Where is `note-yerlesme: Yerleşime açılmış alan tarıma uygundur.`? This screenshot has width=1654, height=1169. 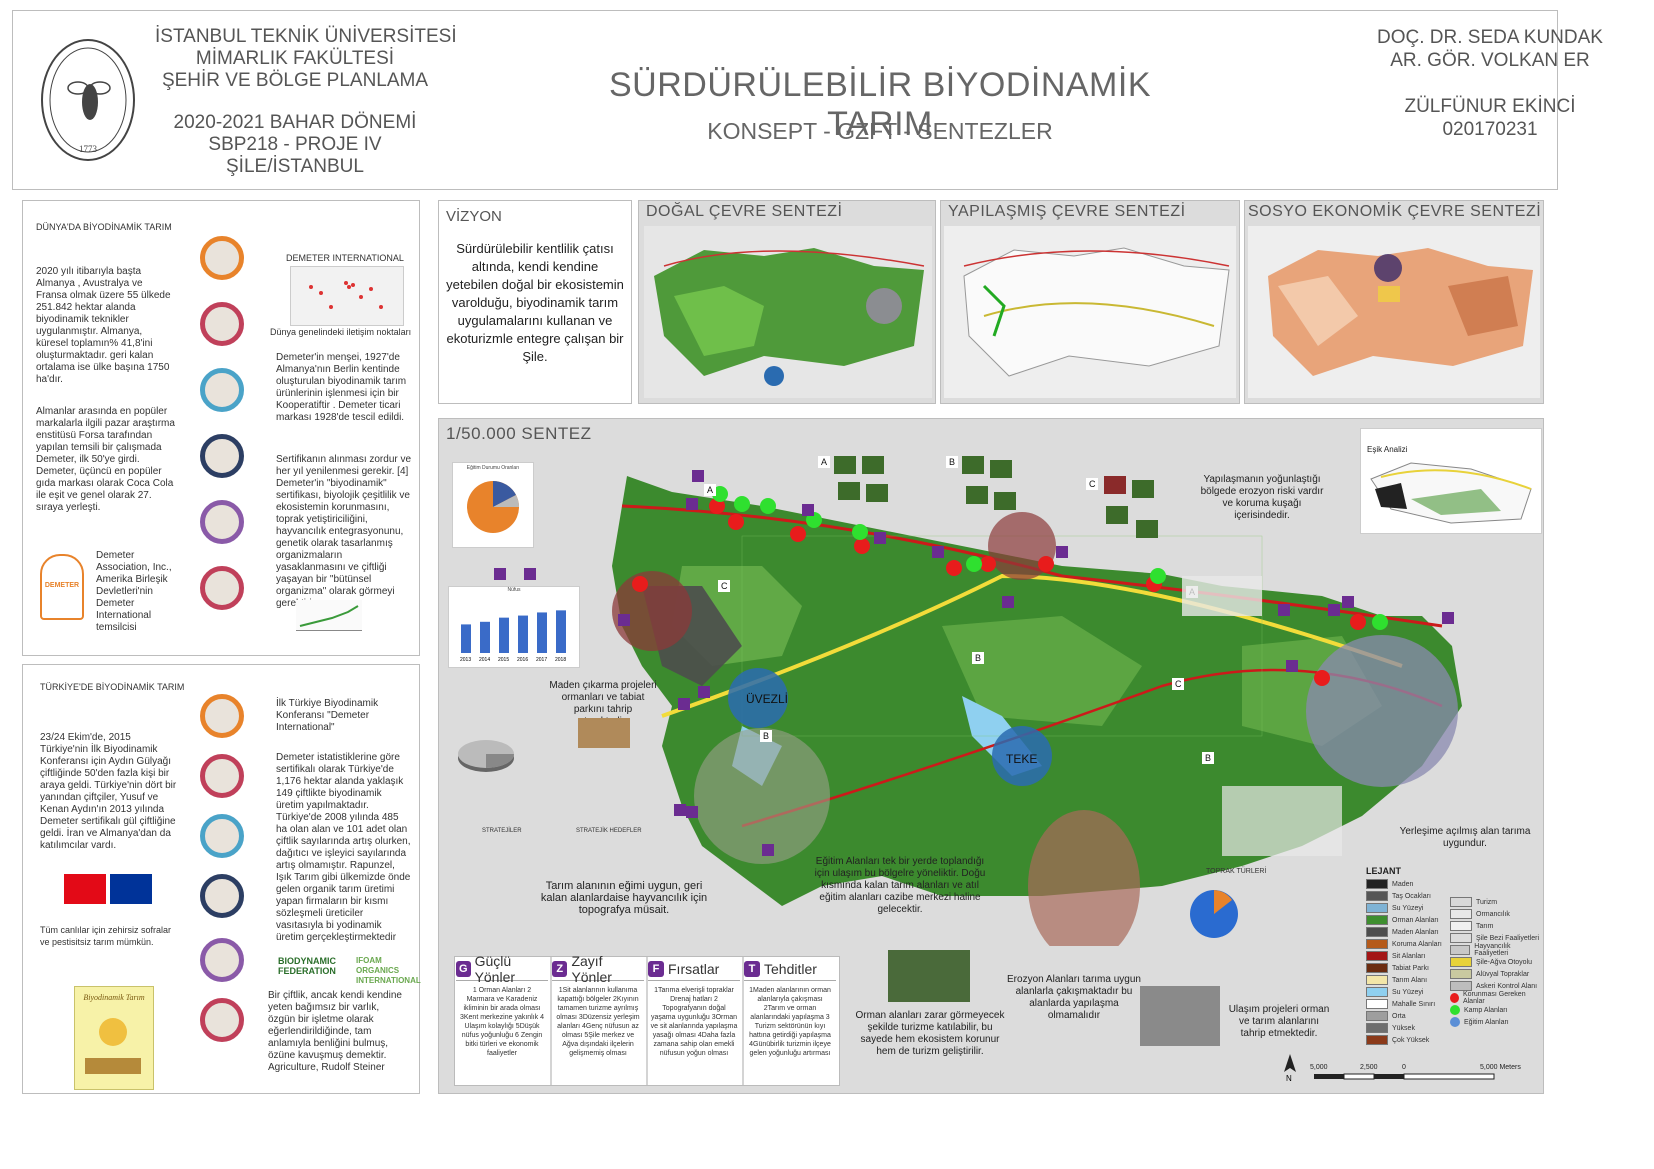 note-yerlesme: Yerleşime açılmış alan tarıma uygundur. is located at coordinates (1465, 837).